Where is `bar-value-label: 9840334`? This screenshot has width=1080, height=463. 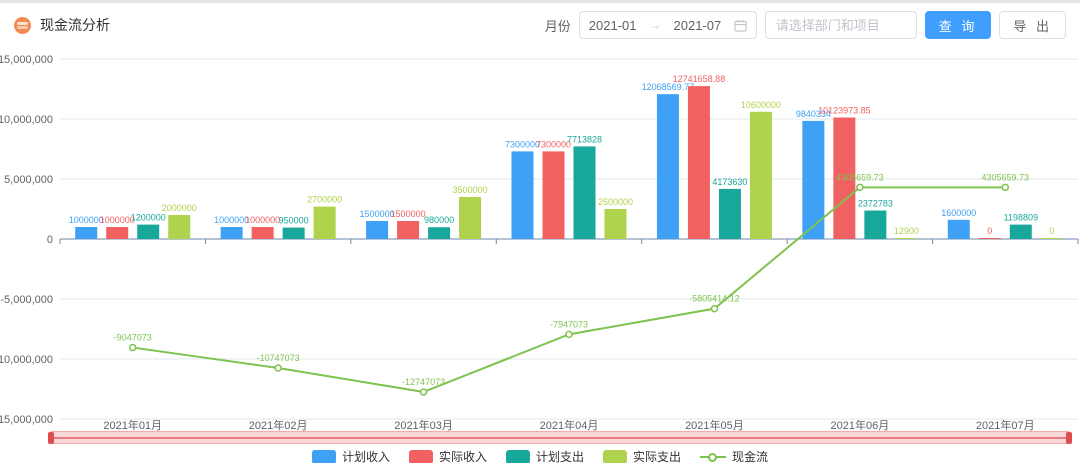
bar-value-label: 9840334 is located at coordinates (813, 114).